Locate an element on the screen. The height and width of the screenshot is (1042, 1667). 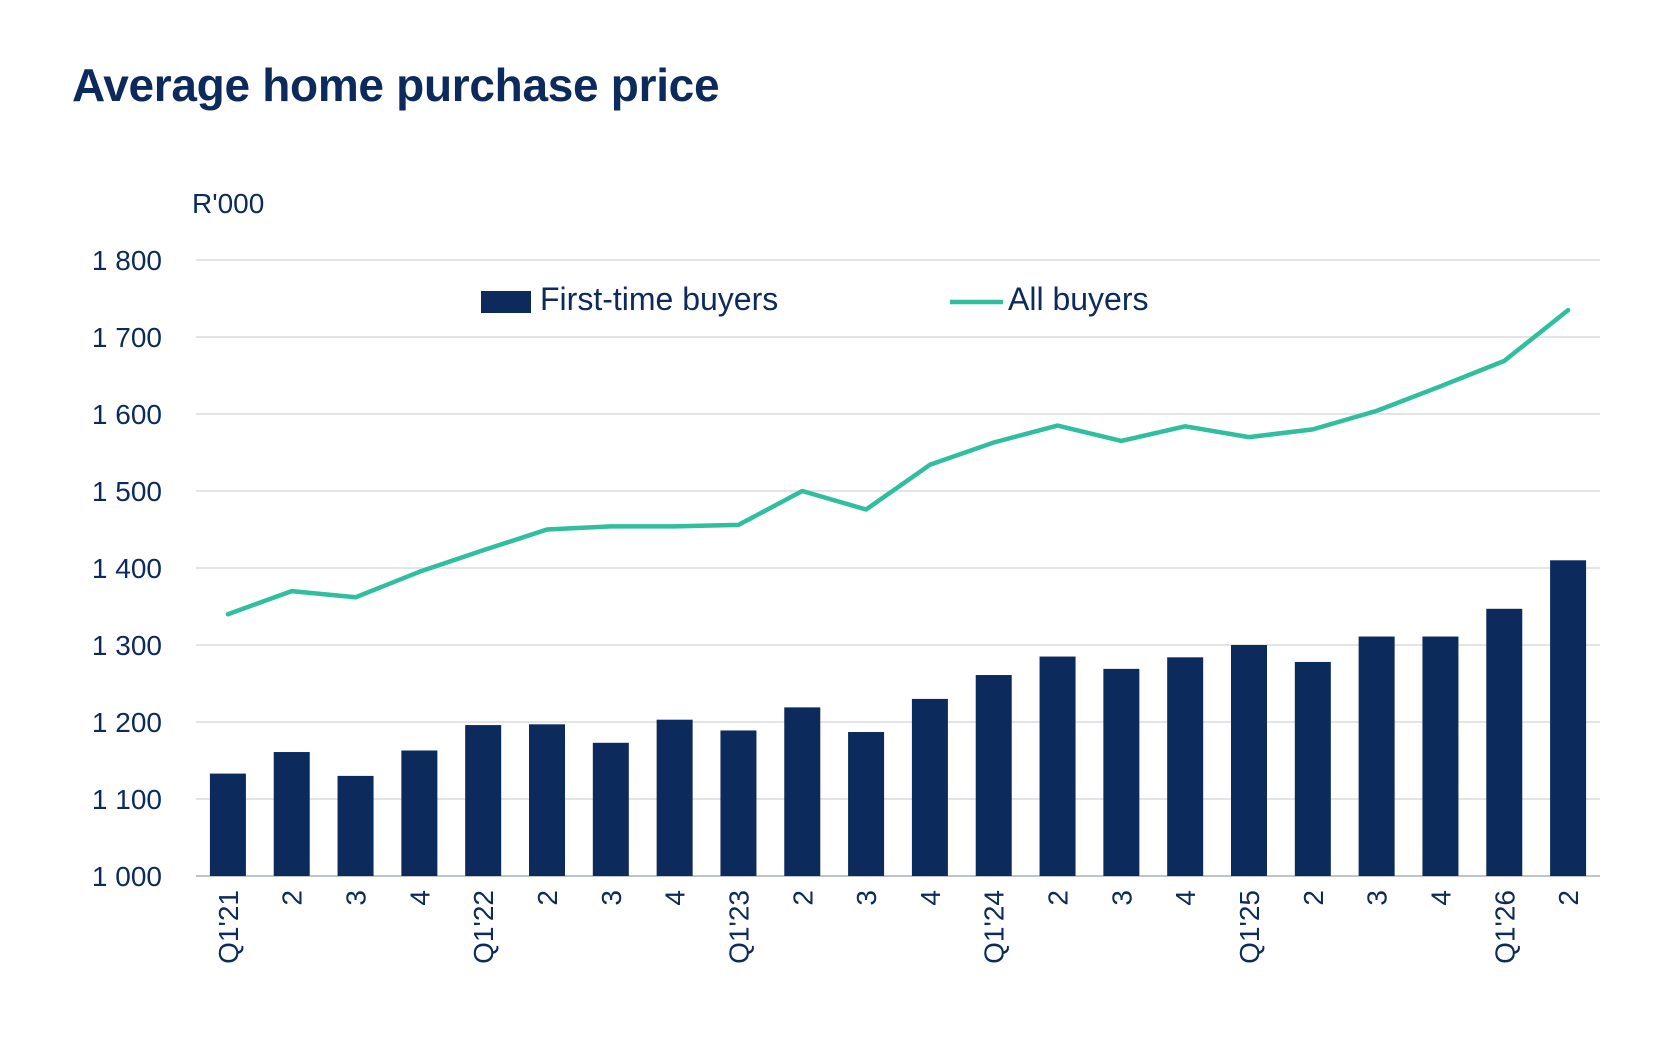
y-axis-unit-label: R'000 is located at coordinates (228, 203).